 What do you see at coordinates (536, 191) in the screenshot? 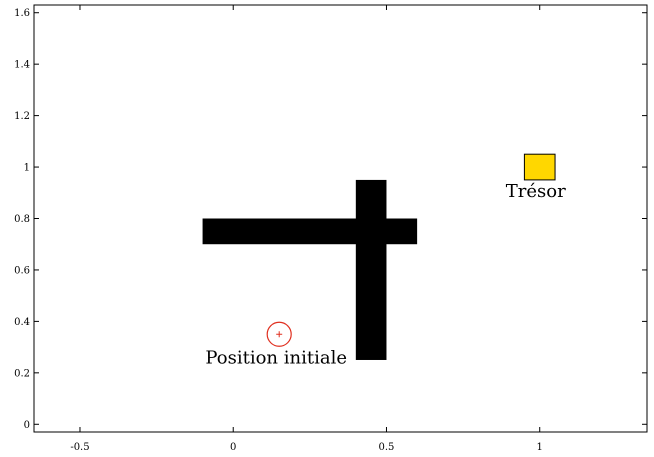
I see `treasure-label: Trésor` at bounding box center [536, 191].